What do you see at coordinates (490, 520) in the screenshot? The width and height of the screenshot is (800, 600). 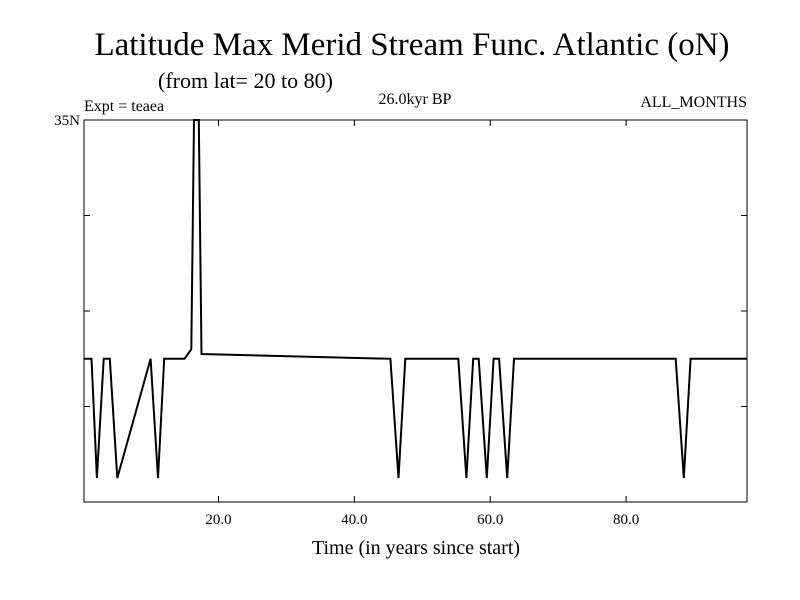 I see `x-tick-label: 60.0` at bounding box center [490, 520].